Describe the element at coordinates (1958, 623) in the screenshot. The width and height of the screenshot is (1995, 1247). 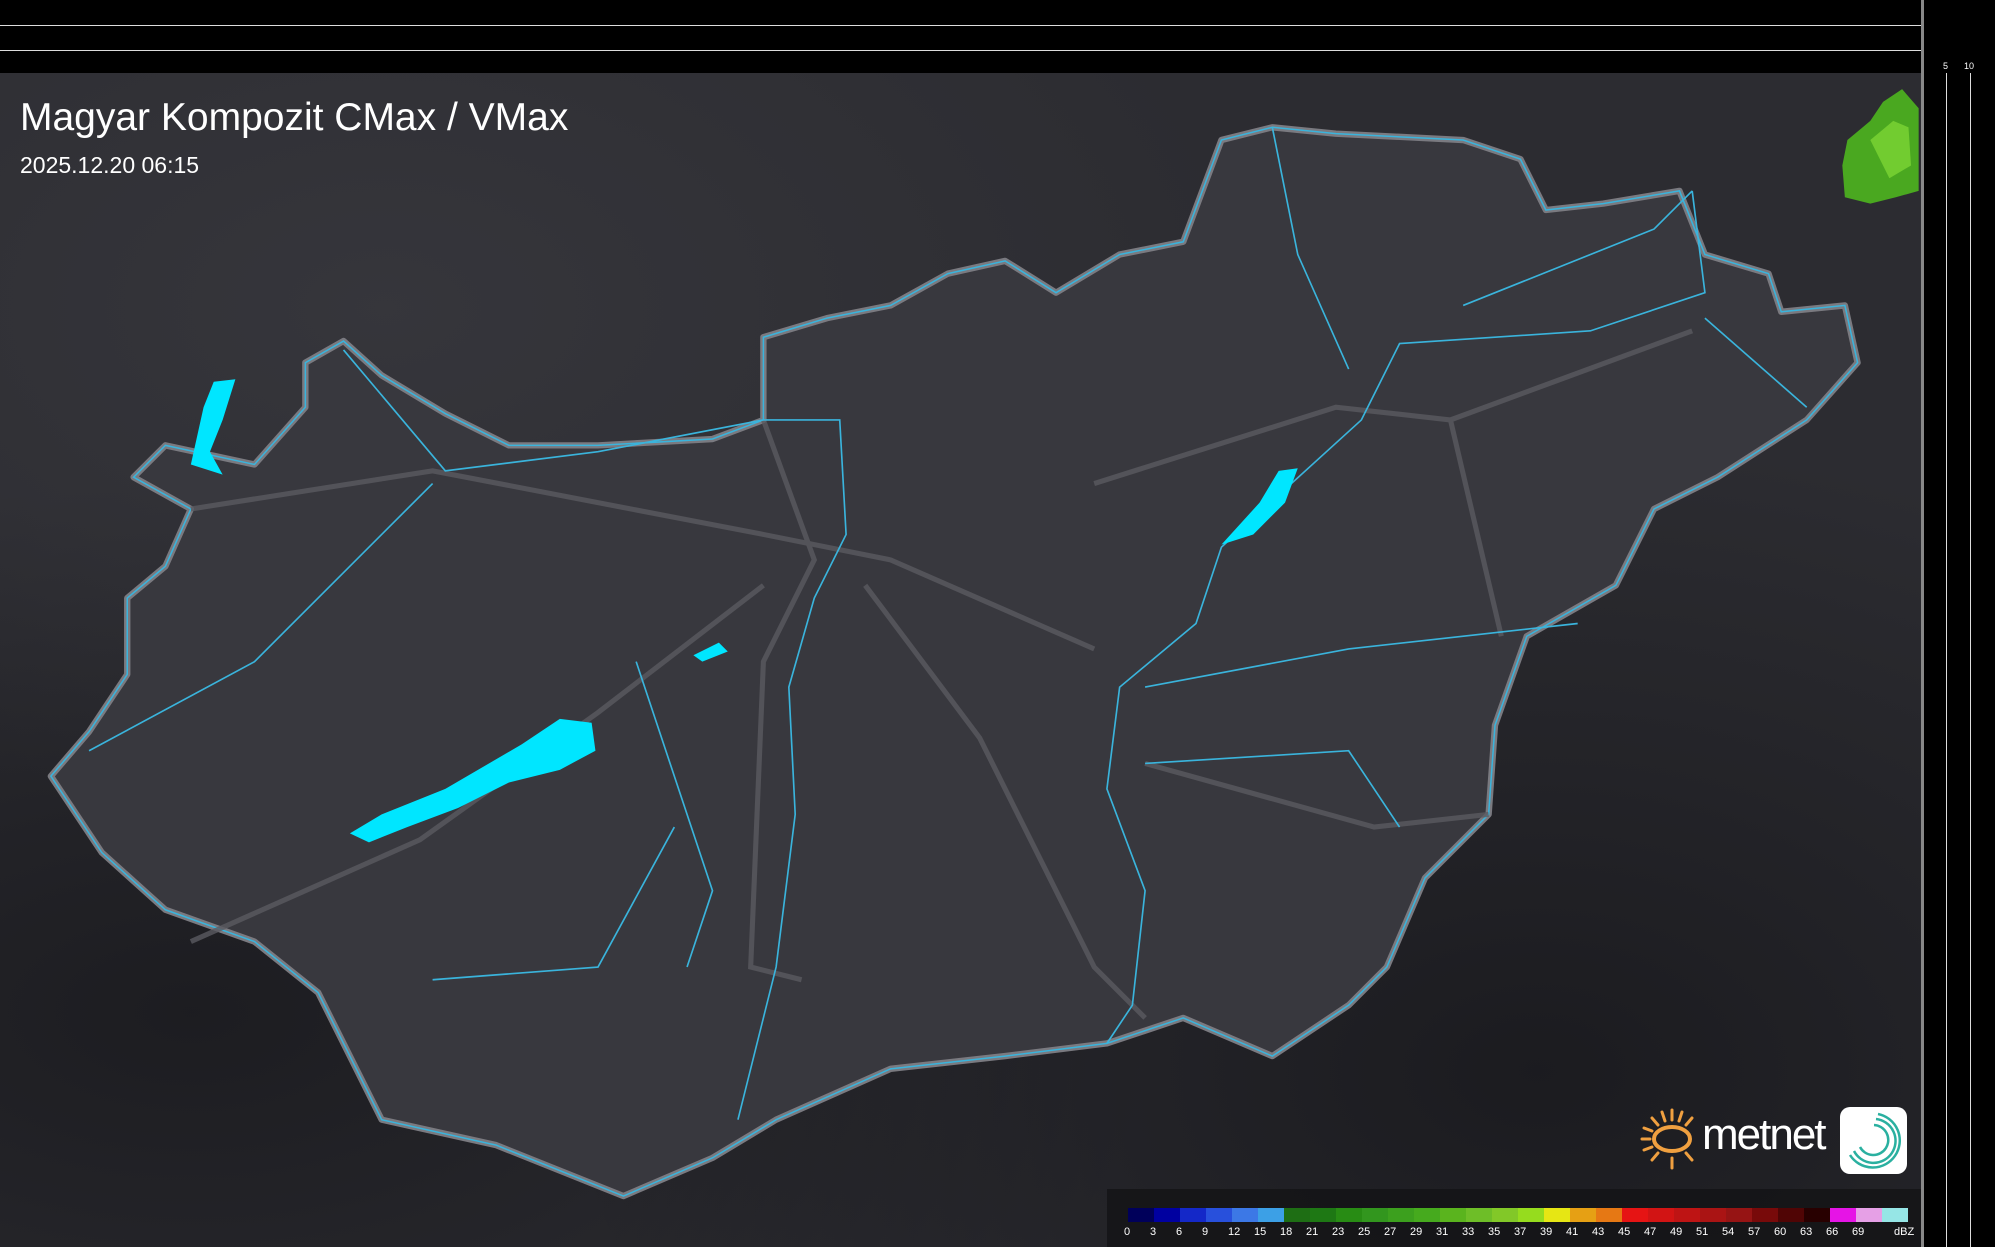
I see `vertical-profile-right` at that location.